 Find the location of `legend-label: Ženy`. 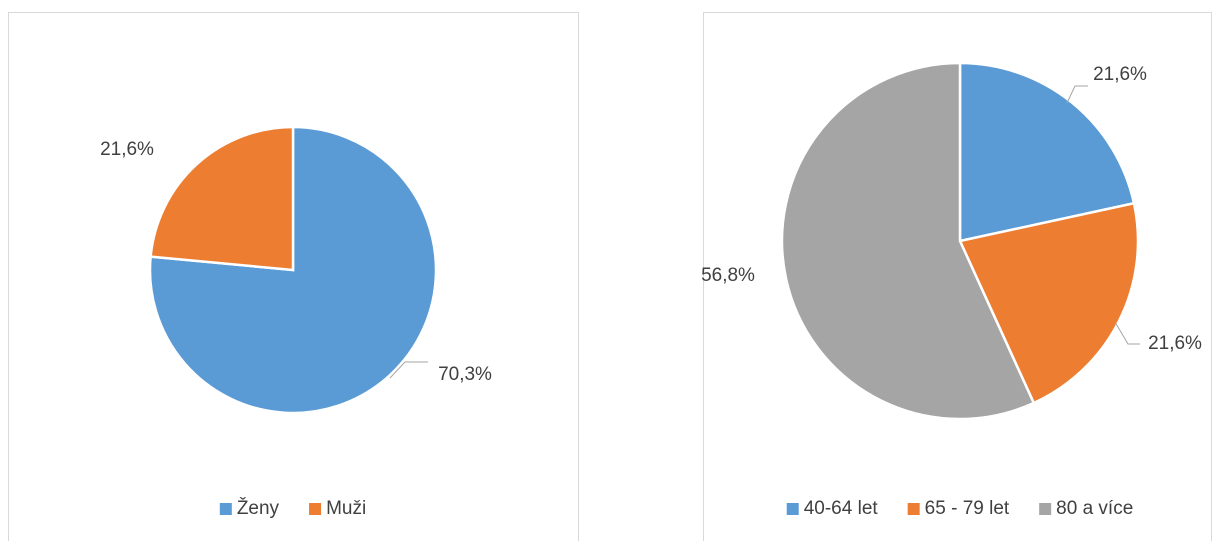

legend-label: Ženy is located at coordinates (258, 508).